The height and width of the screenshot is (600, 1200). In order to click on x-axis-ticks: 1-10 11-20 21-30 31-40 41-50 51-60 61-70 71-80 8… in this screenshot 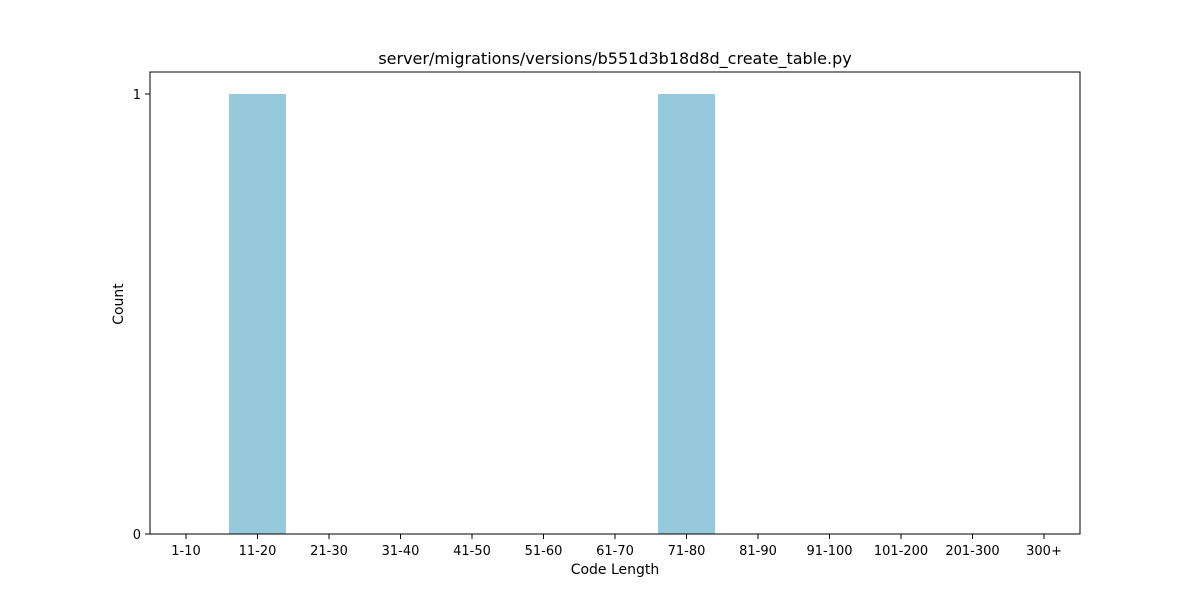, I will do `click(616, 546)`.